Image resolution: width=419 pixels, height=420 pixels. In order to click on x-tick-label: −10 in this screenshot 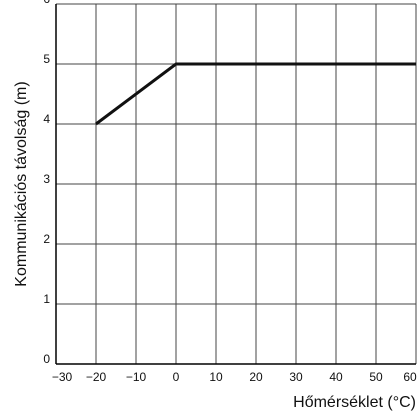, I will do `click(136, 377)`.